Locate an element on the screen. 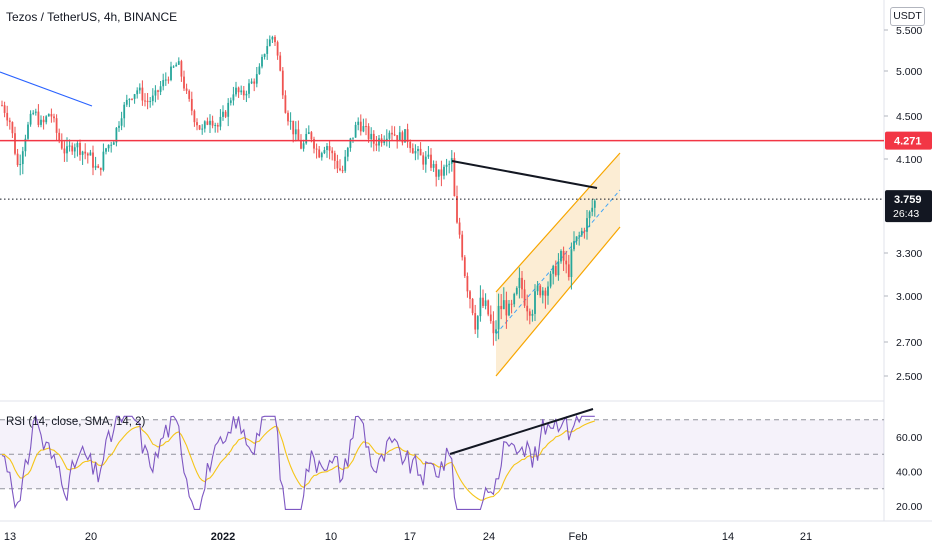  price-tick-label: 2.700 is located at coordinates (909, 343).